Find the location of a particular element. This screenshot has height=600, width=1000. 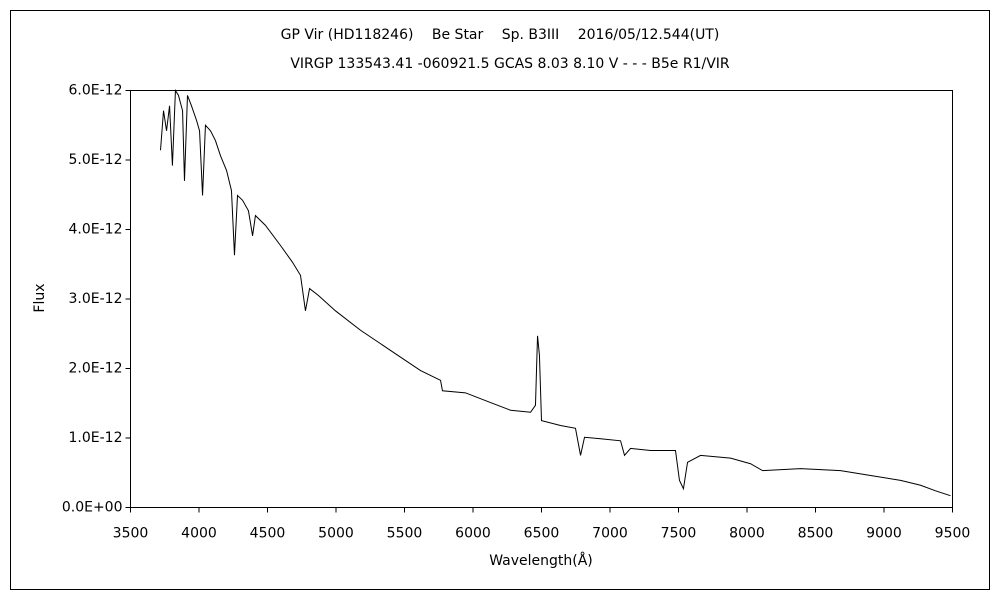

x-tick-label: 7500 is located at coordinates (679, 534).